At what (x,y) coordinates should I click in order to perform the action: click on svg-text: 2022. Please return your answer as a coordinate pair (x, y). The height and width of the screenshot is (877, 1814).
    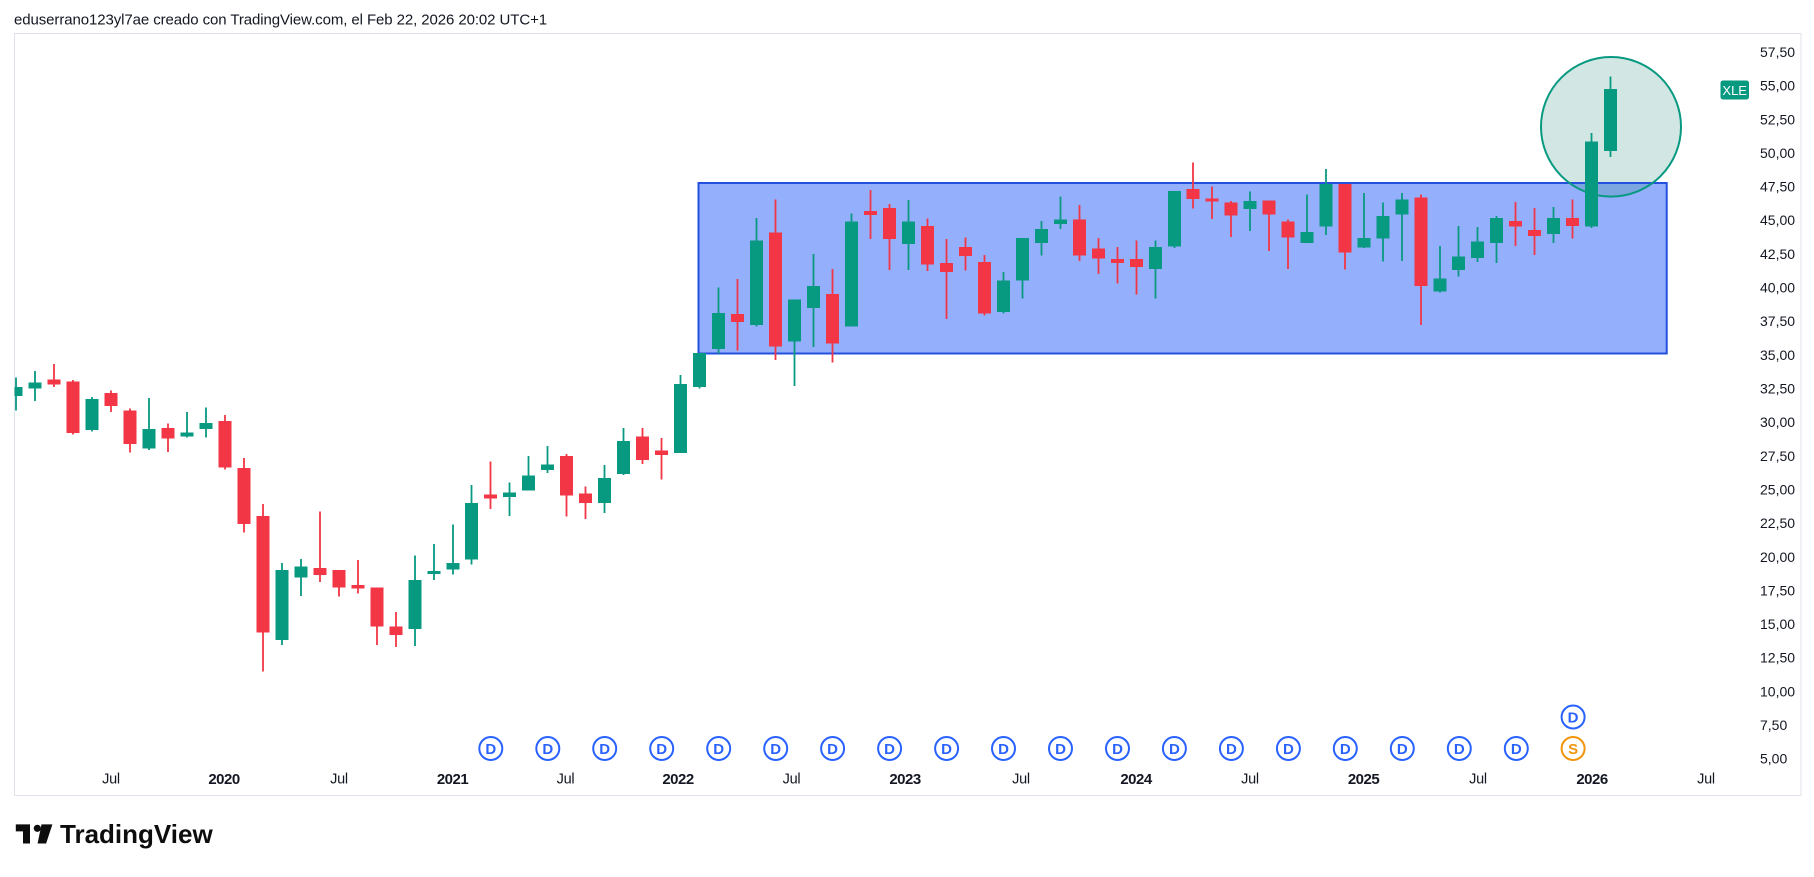
    Looking at the image, I should click on (678, 779).